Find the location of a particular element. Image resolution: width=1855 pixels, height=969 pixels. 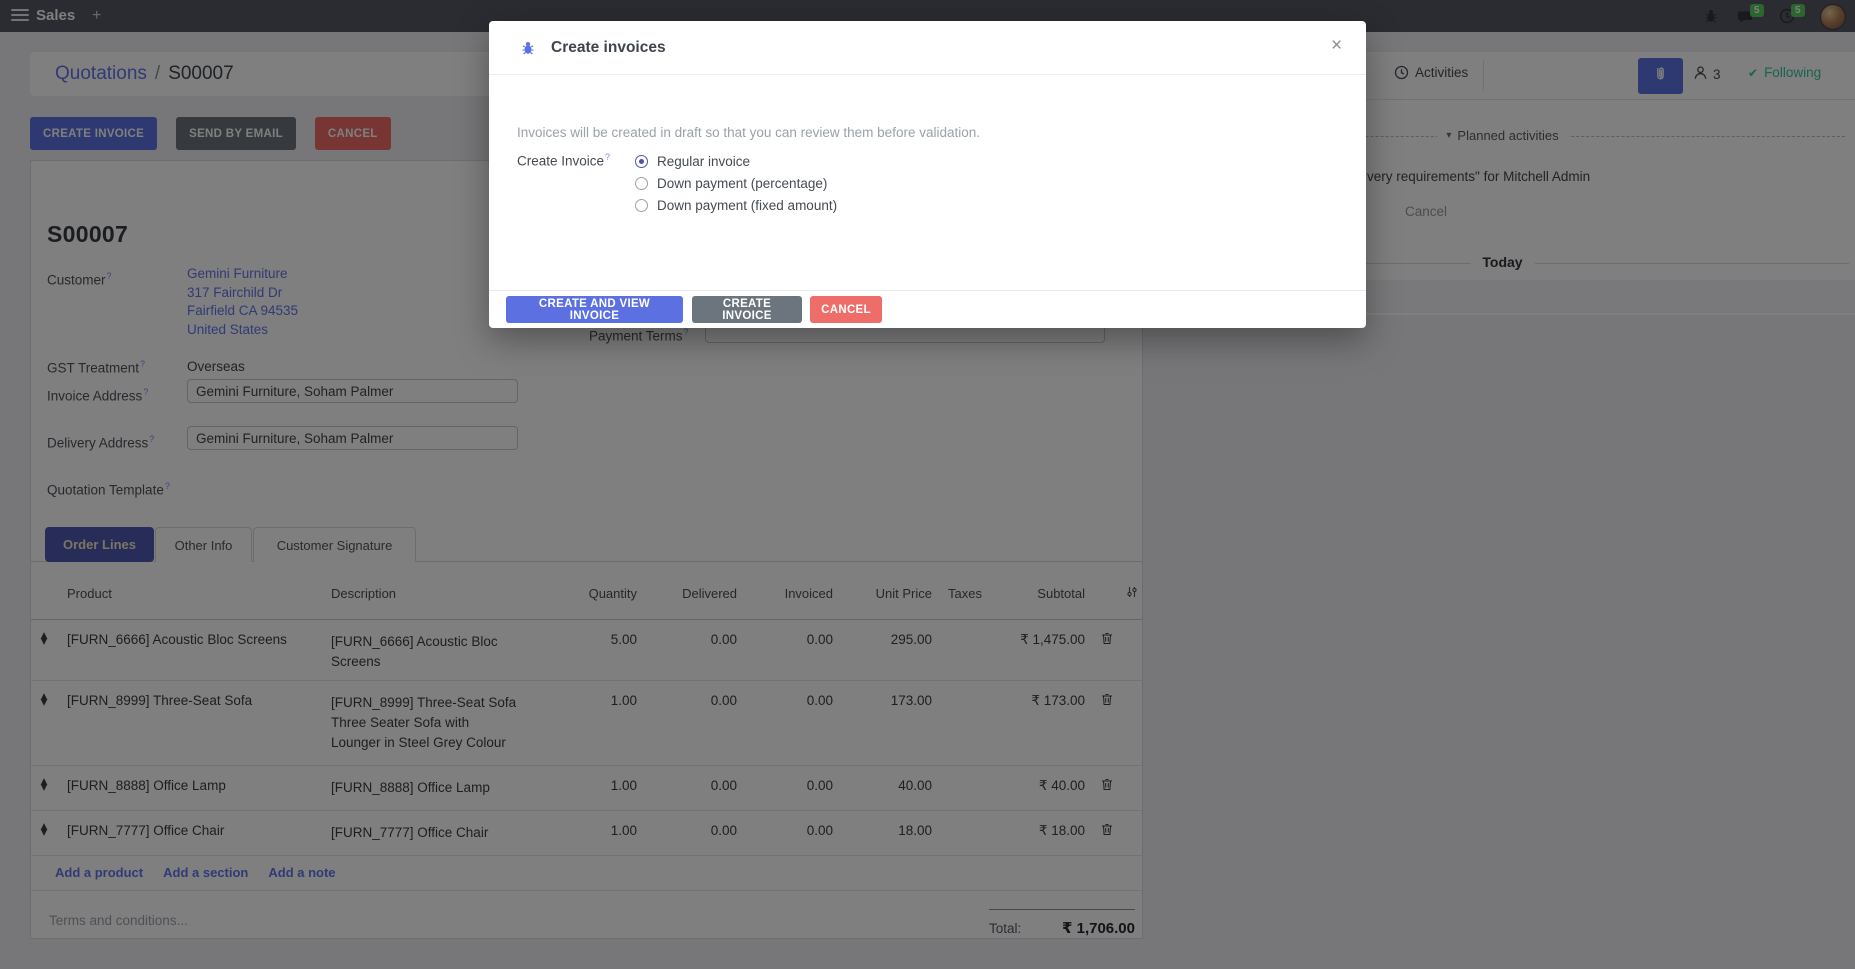

radio-down-payment-percentage: Down payment (percentage) is located at coordinates (736, 183).